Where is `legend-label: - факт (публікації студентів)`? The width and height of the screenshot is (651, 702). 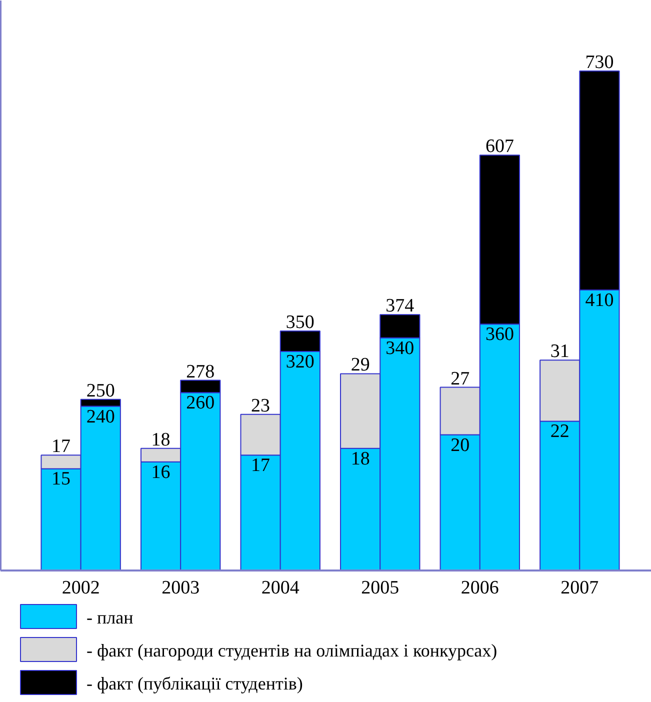 legend-label: - факт (публікації студентів) is located at coordinates (194, 684).